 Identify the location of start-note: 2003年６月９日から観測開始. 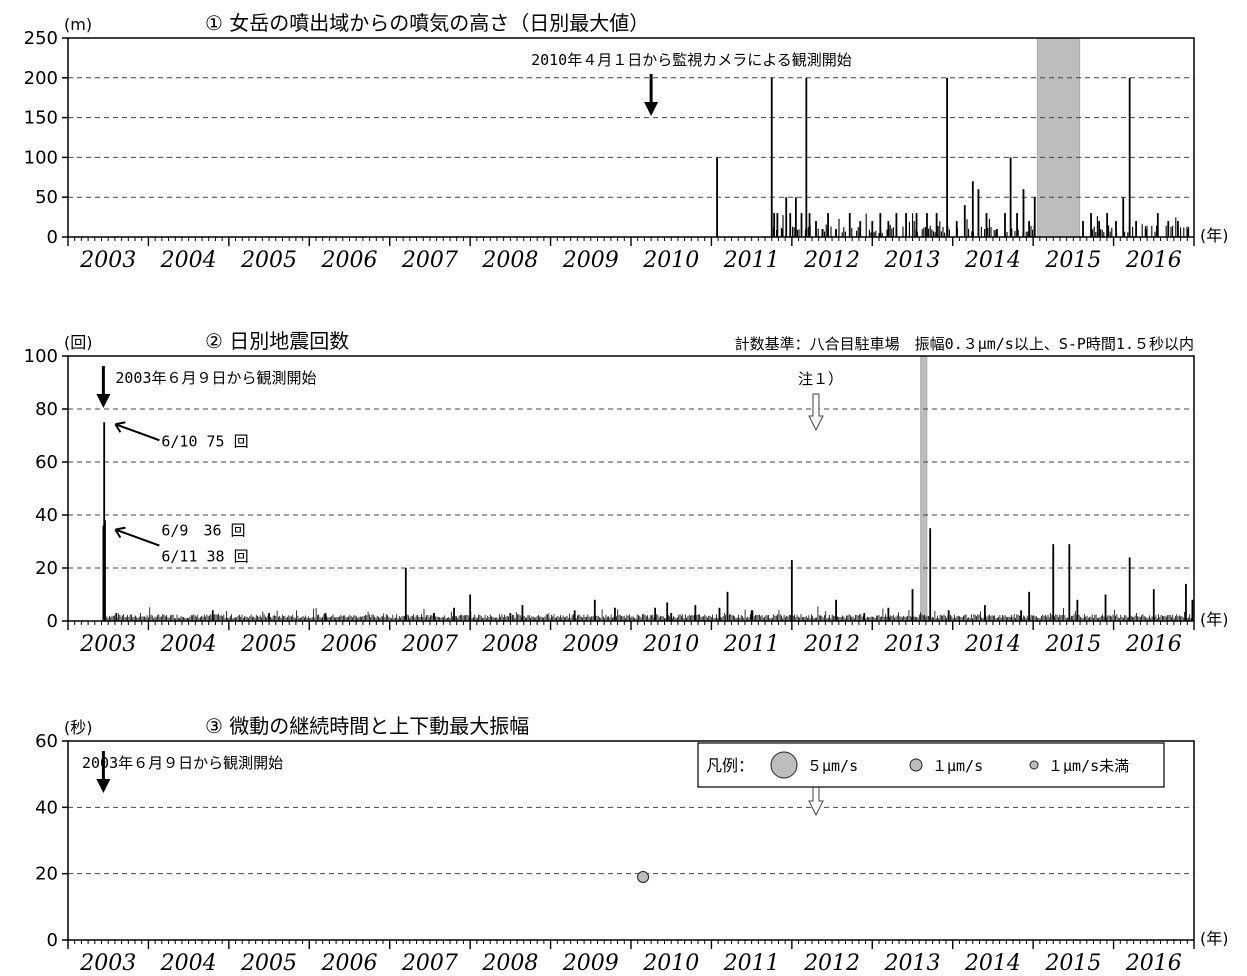
(215, 378).